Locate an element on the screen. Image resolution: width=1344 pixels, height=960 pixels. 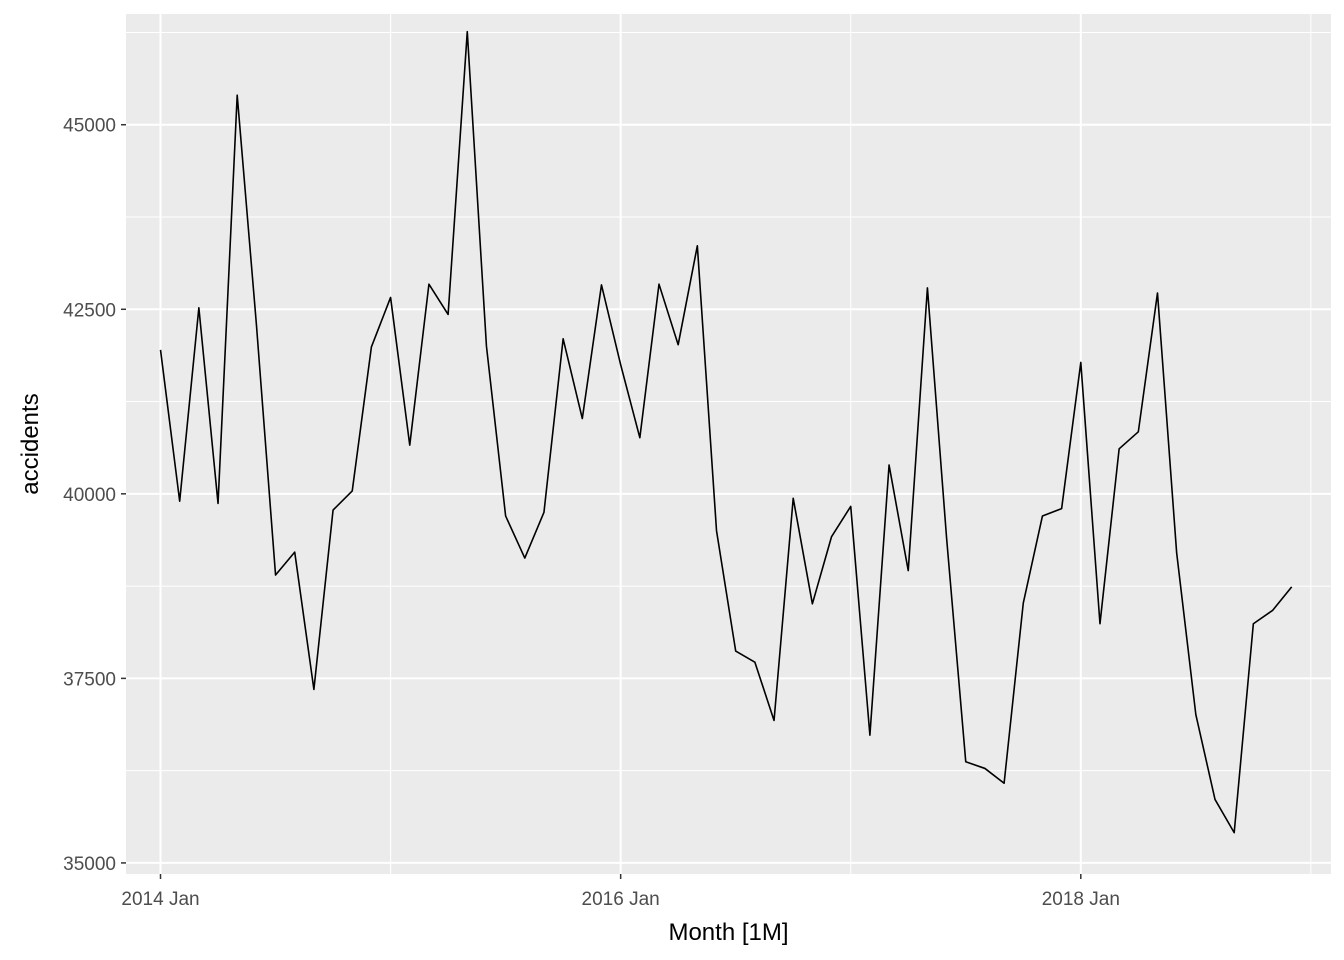
x-tick-label: 2018 Jan is located at coordinates (1081, 899).